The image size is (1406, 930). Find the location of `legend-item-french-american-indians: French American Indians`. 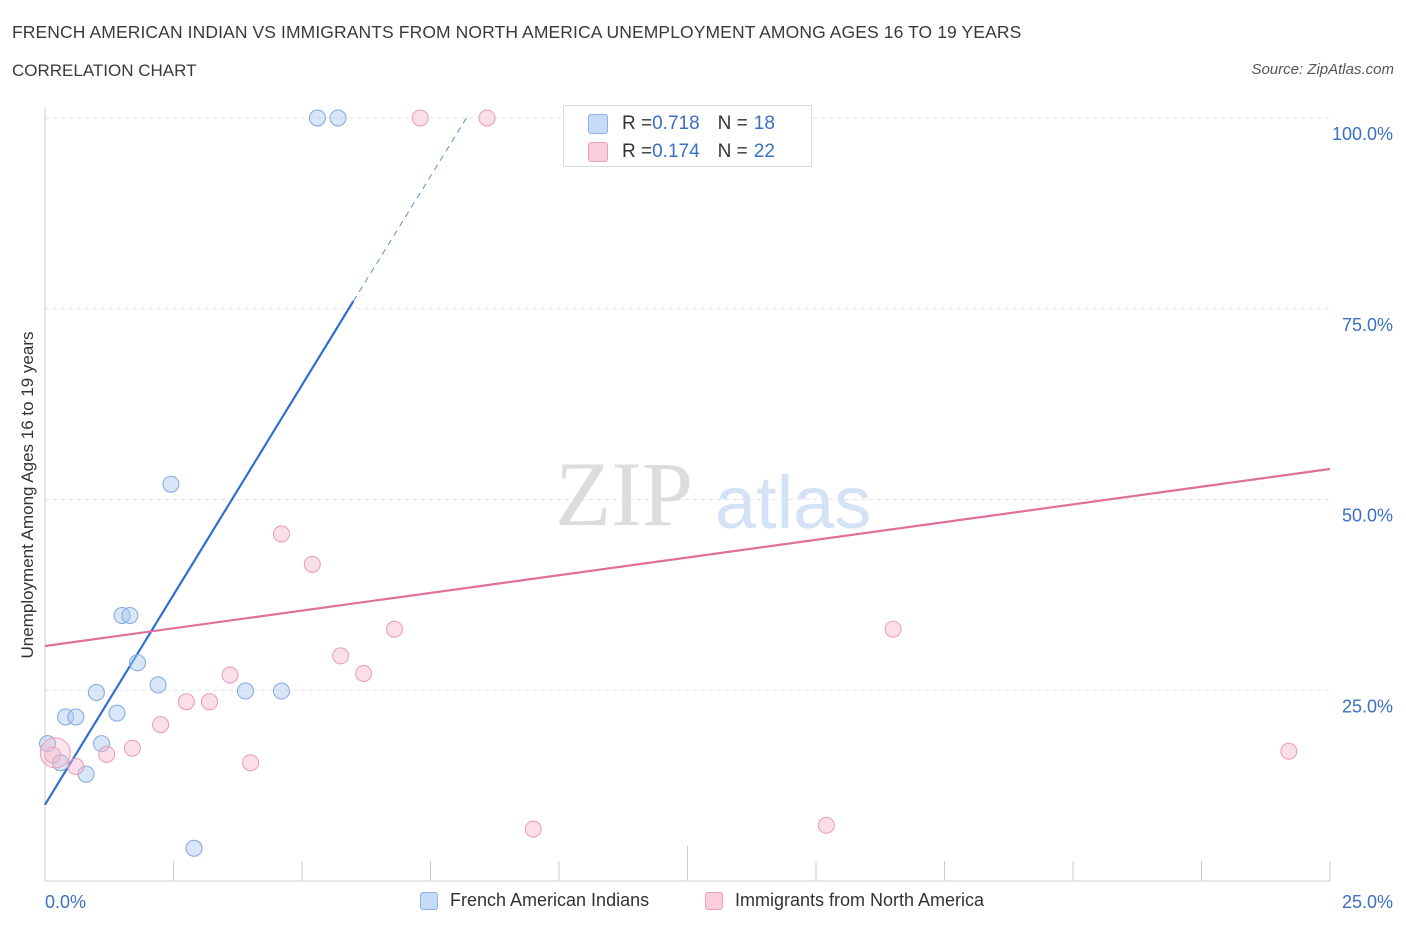

legend-item-french-american-indians: French American Indians is located at coordinates (534, 900).